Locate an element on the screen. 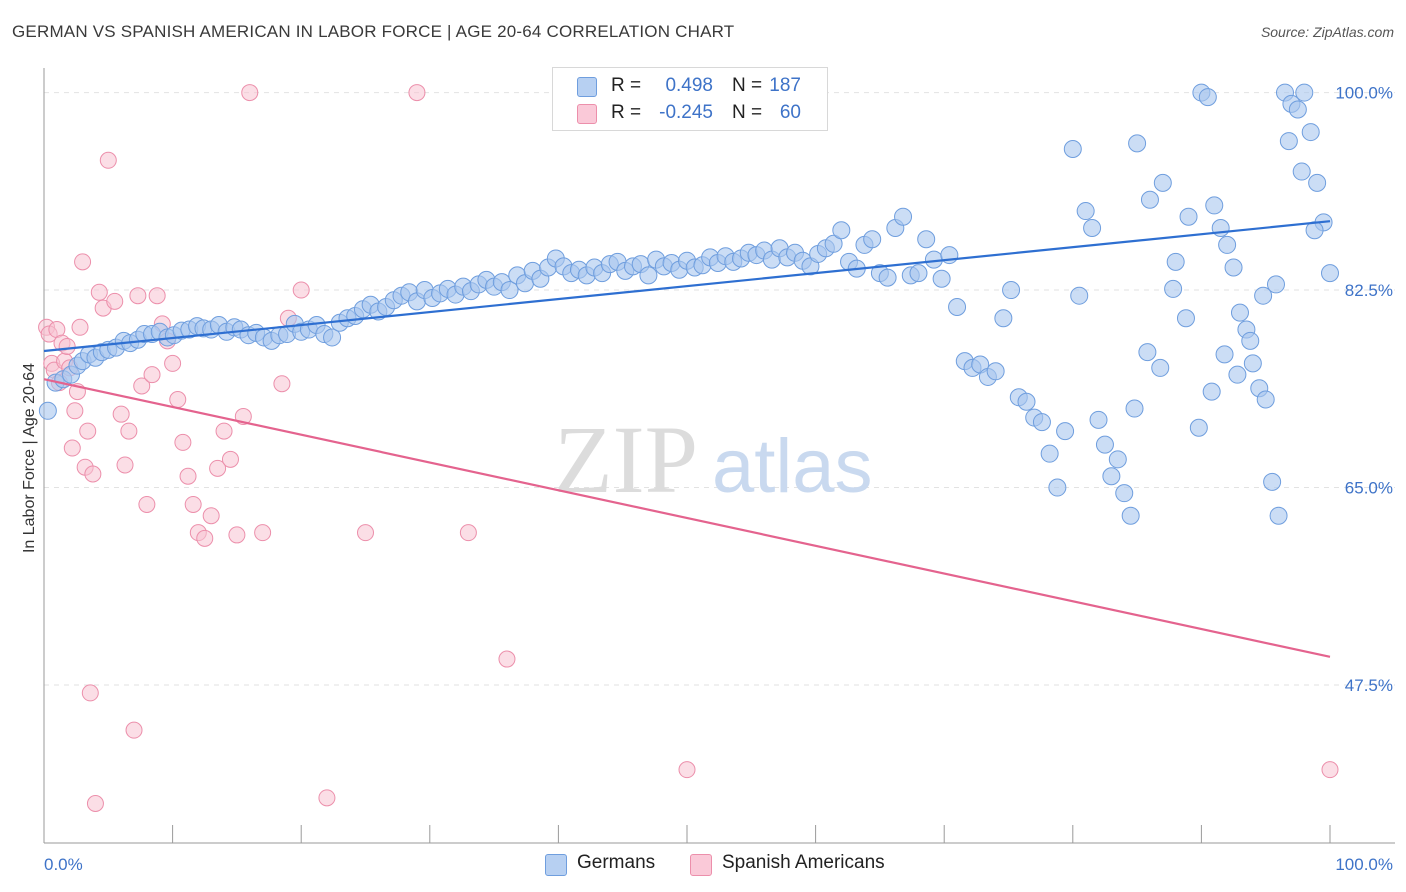 This screenshot has height=892, width=1406. y-tick-label: 100.0% is located at coordinates (1364, 93).